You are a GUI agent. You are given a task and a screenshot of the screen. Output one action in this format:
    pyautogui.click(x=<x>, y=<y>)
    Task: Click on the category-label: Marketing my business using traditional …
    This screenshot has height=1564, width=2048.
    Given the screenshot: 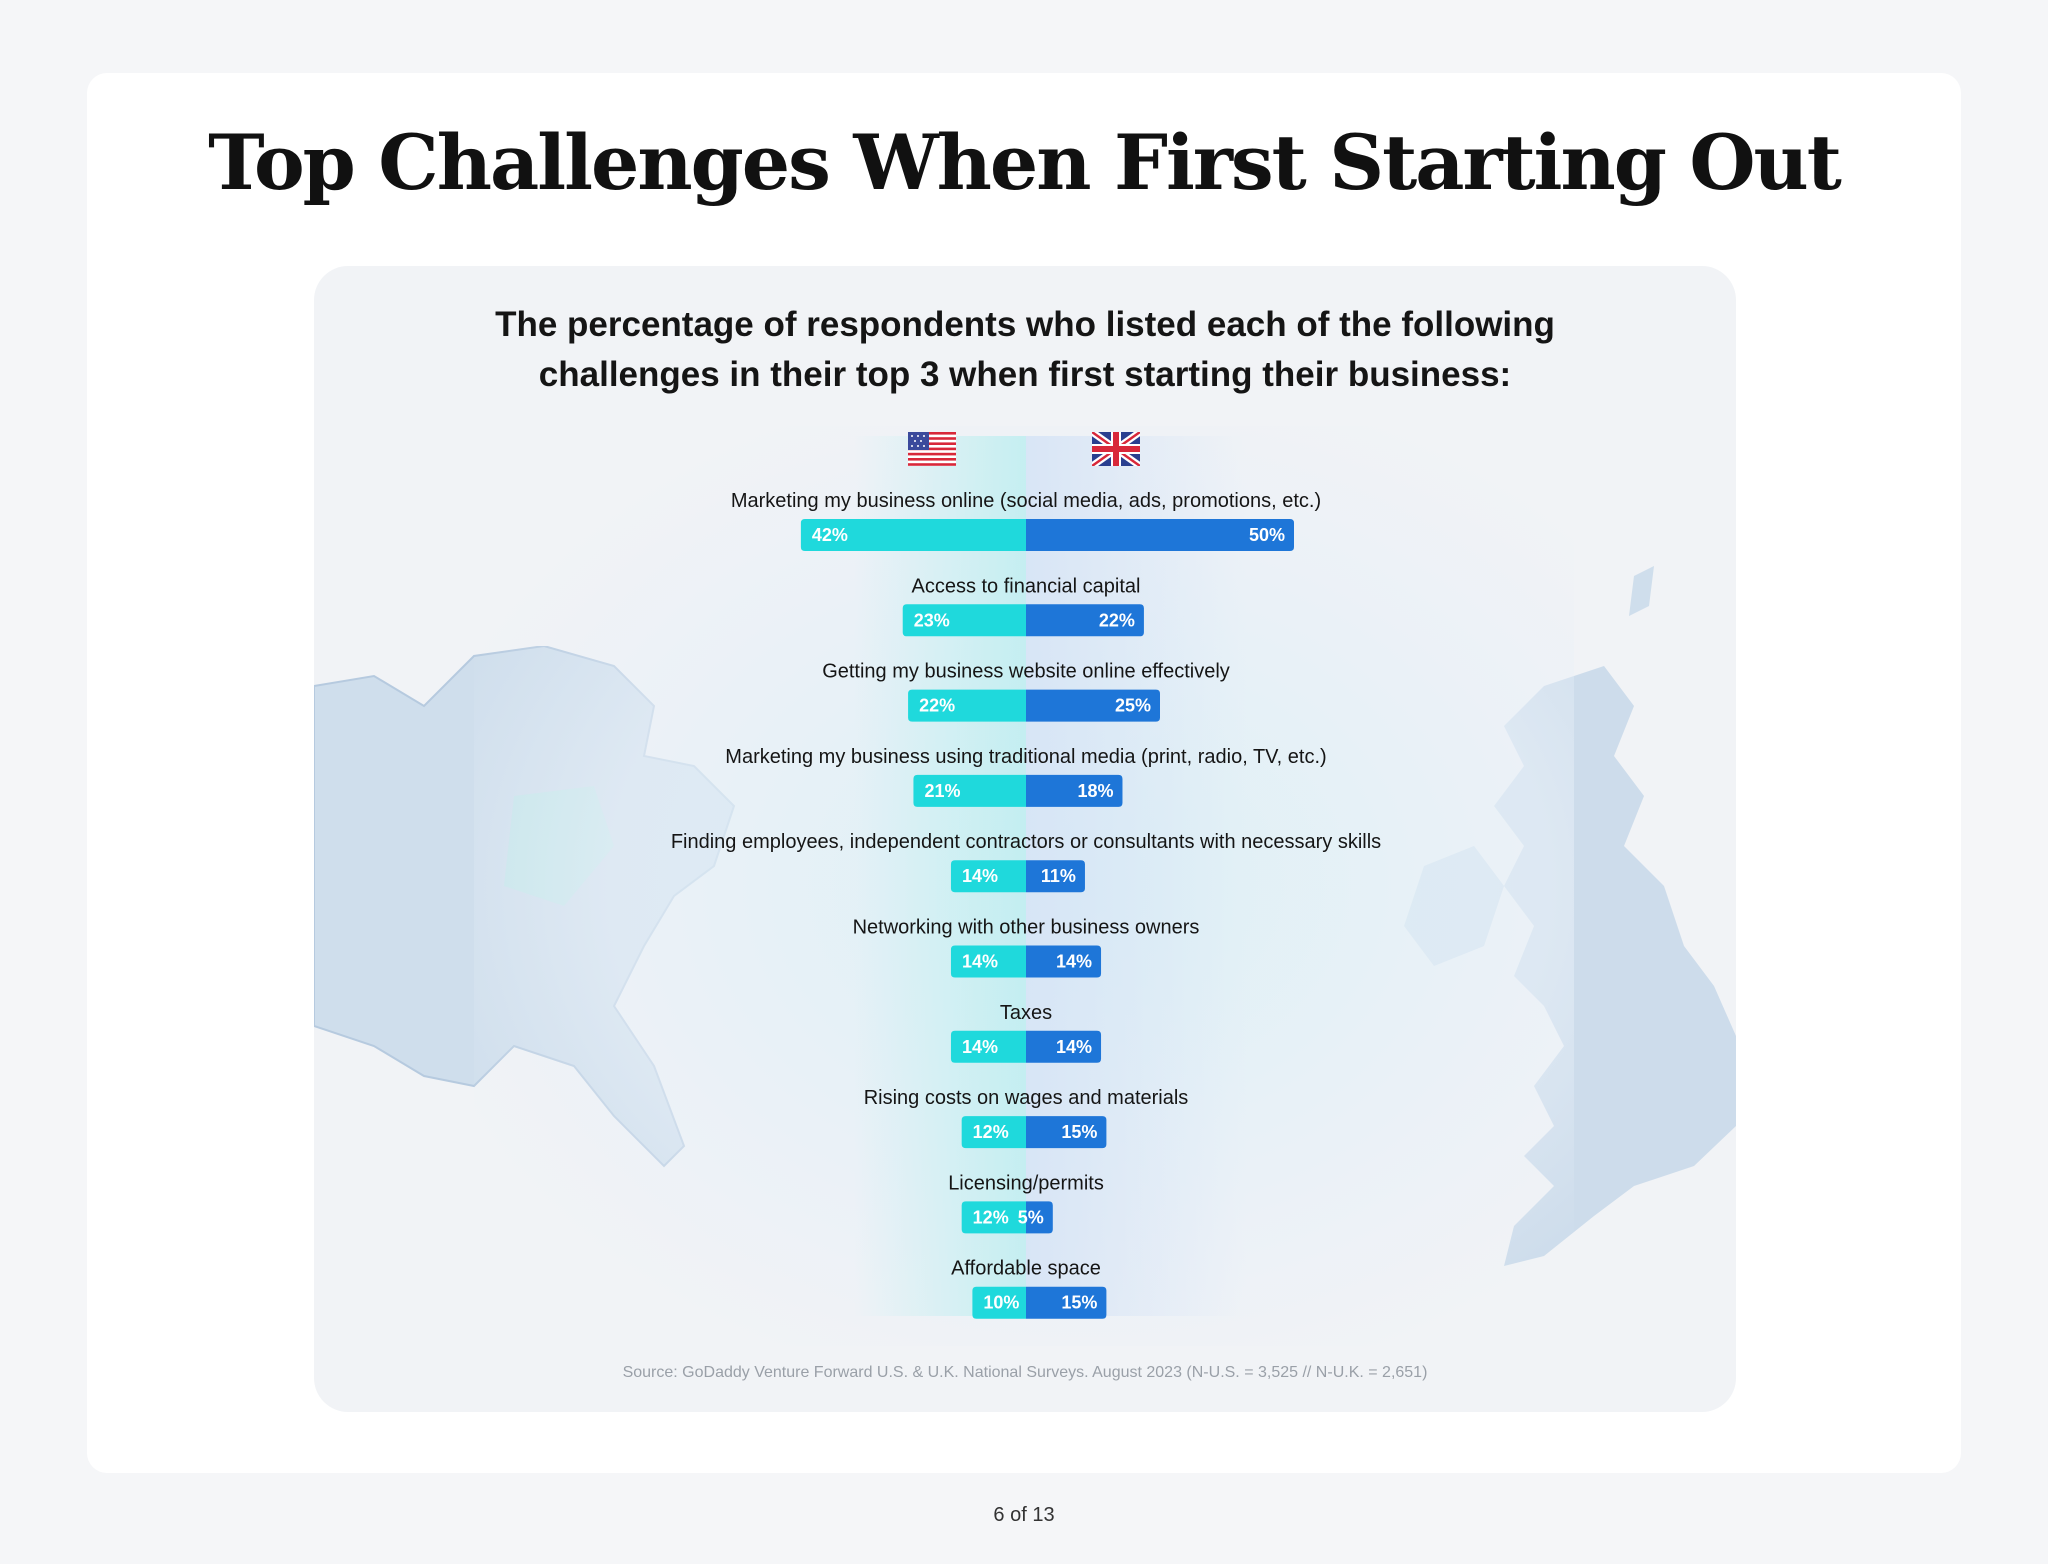 What is the action you would take?
    pyautogui.click(x=1025, y=757)
    